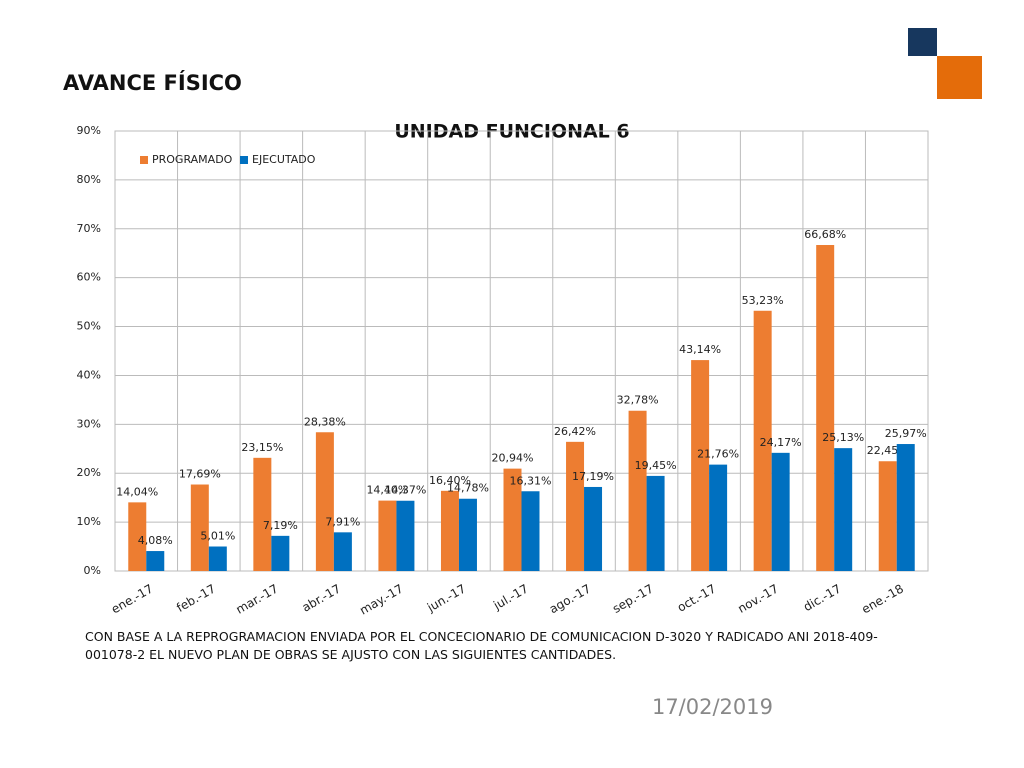 Image resolution: width=1024 pixels, height=768 pixels. What do you see at coordinates (322, 598) in the screenshot?
I see `x-tick-label: abr.-17` at bounding box center [322, 598].